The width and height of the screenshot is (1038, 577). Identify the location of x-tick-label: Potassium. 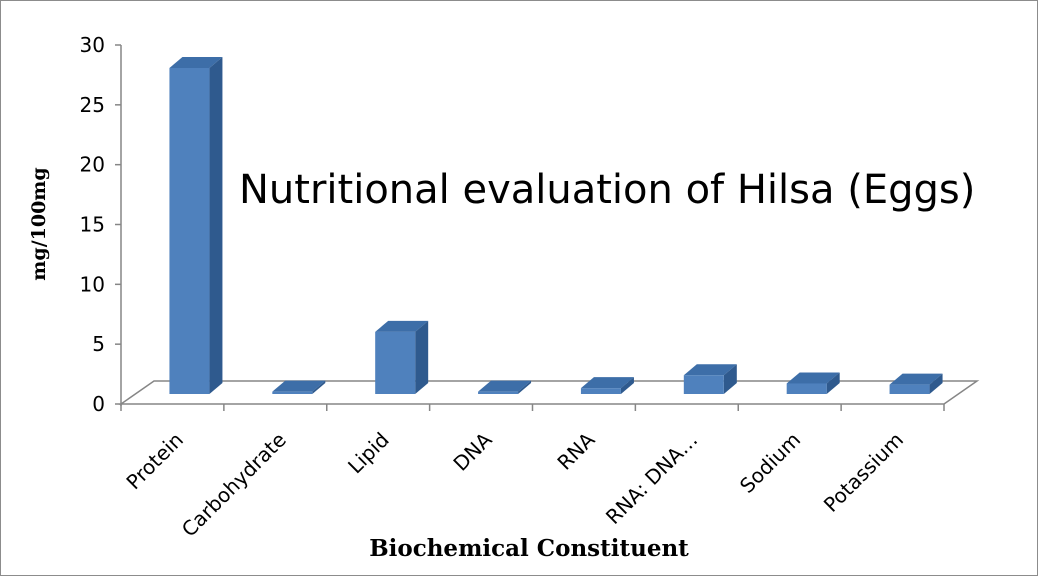
(863, 472).